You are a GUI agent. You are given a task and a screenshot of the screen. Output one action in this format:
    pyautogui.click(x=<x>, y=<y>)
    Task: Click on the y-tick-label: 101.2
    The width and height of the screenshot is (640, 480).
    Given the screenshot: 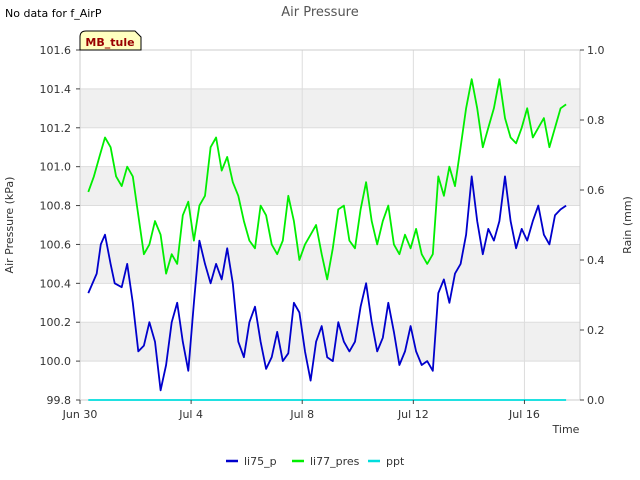 What is the action you would take?
    pyautogui.click(x=56, y=128)
    